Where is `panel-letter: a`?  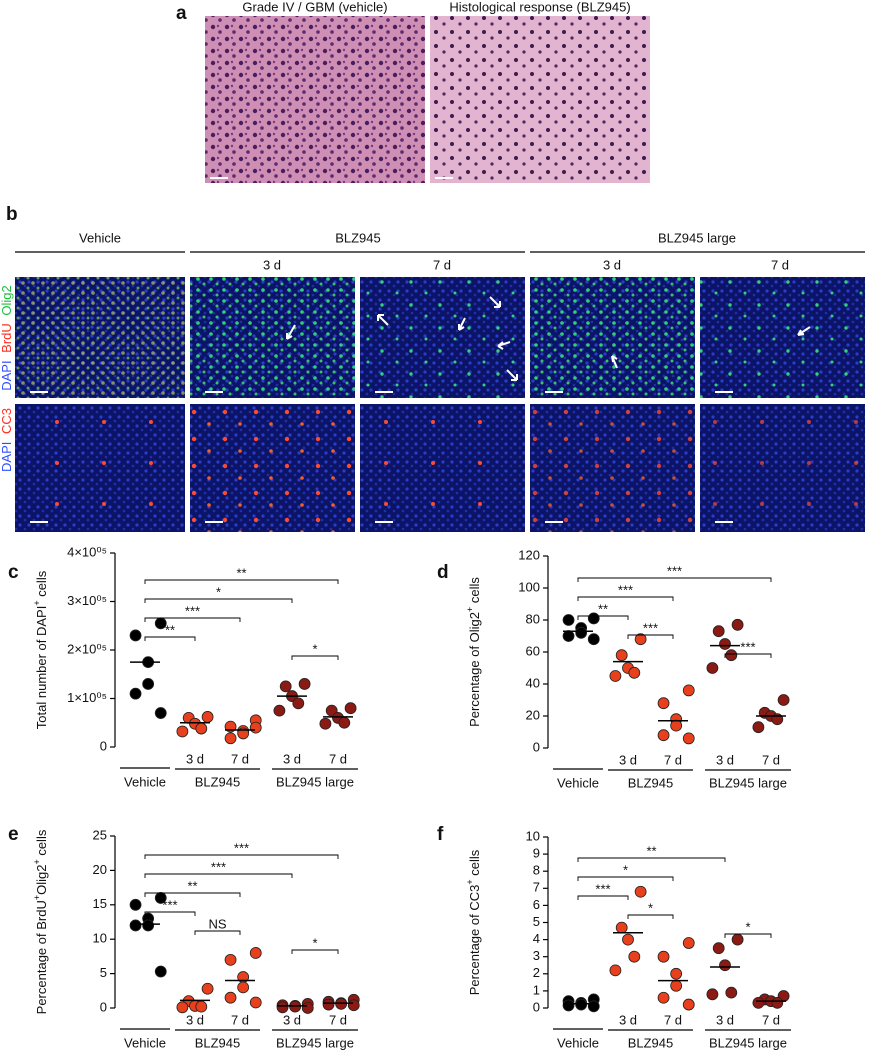 panel-letter: a is located at coordinates (181, 13).